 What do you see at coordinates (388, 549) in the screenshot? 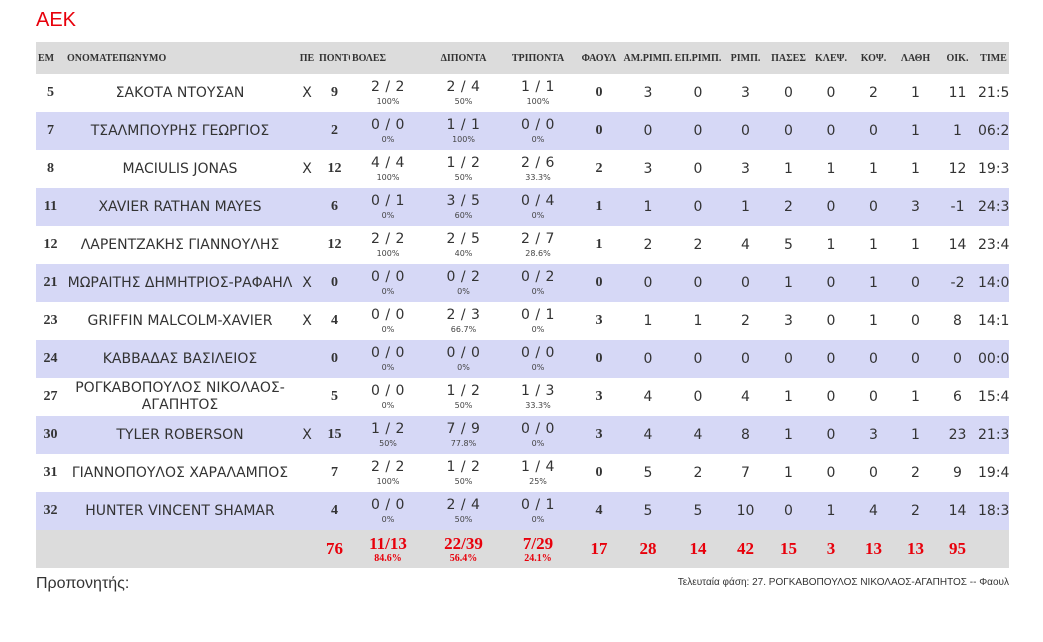
I see `totals-ft: 11/13 84.6%` at bounding box center [388, 549].